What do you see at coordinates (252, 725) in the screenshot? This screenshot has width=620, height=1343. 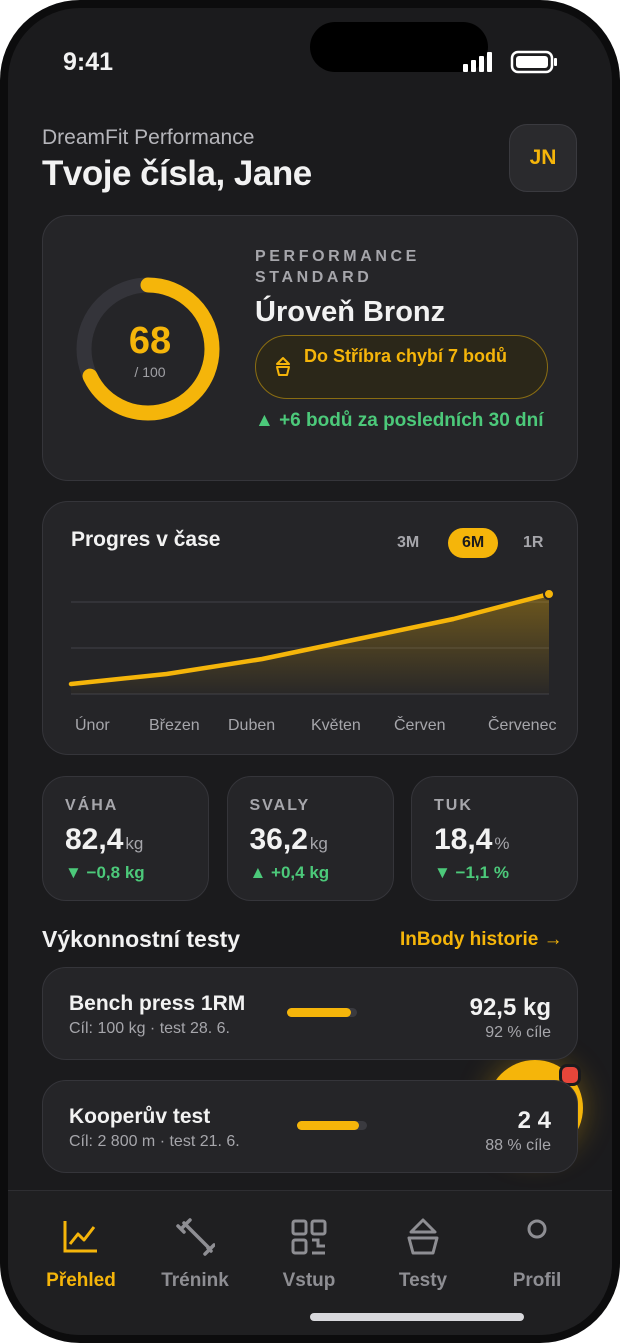 I see `x-tick-label: Duben` at bounding box center [252, 725].